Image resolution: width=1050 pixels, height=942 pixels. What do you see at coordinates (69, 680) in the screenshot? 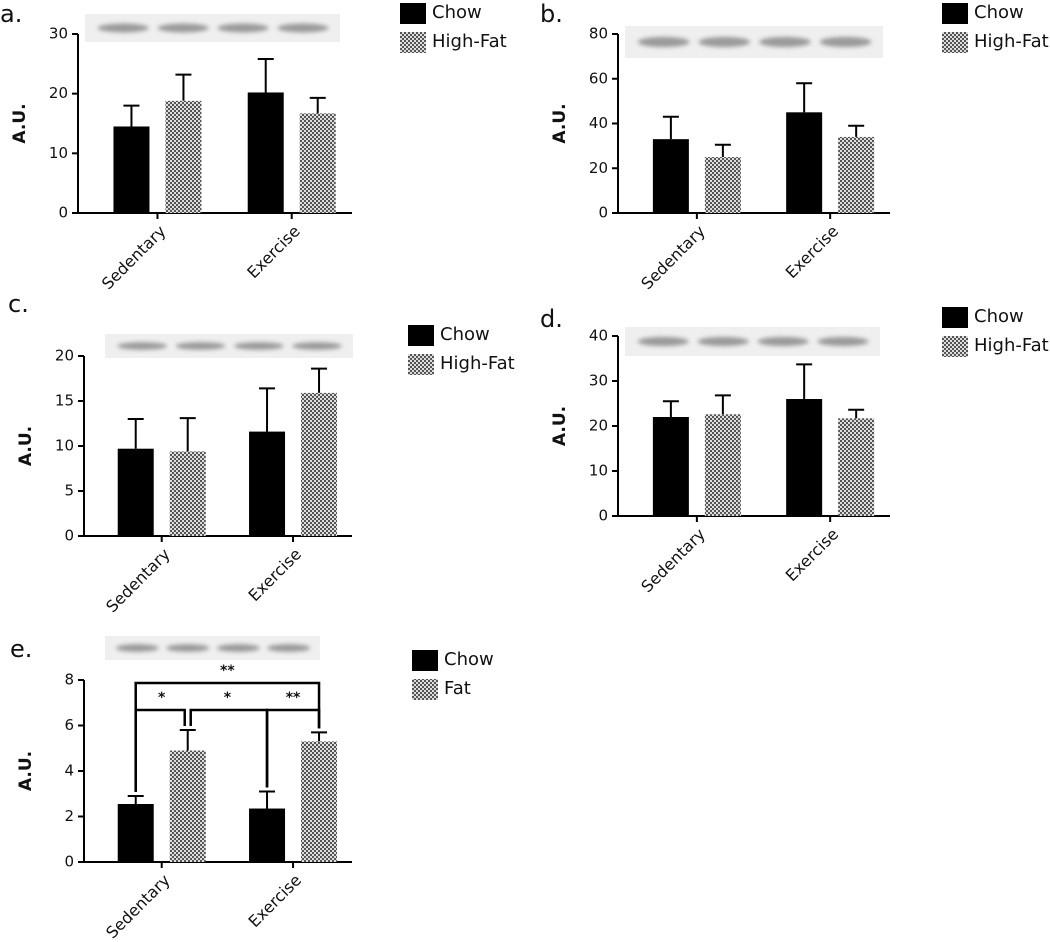
I see `y-tick-label: 8` at bounding box center [69, 680].